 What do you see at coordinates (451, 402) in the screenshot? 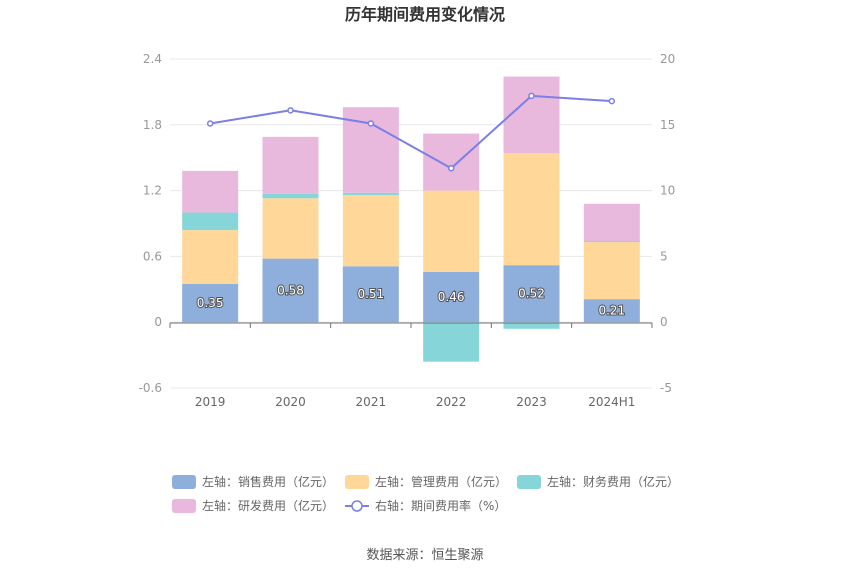
I see `x-axis-tick-label: 2022` at bounding box center [451, 402].